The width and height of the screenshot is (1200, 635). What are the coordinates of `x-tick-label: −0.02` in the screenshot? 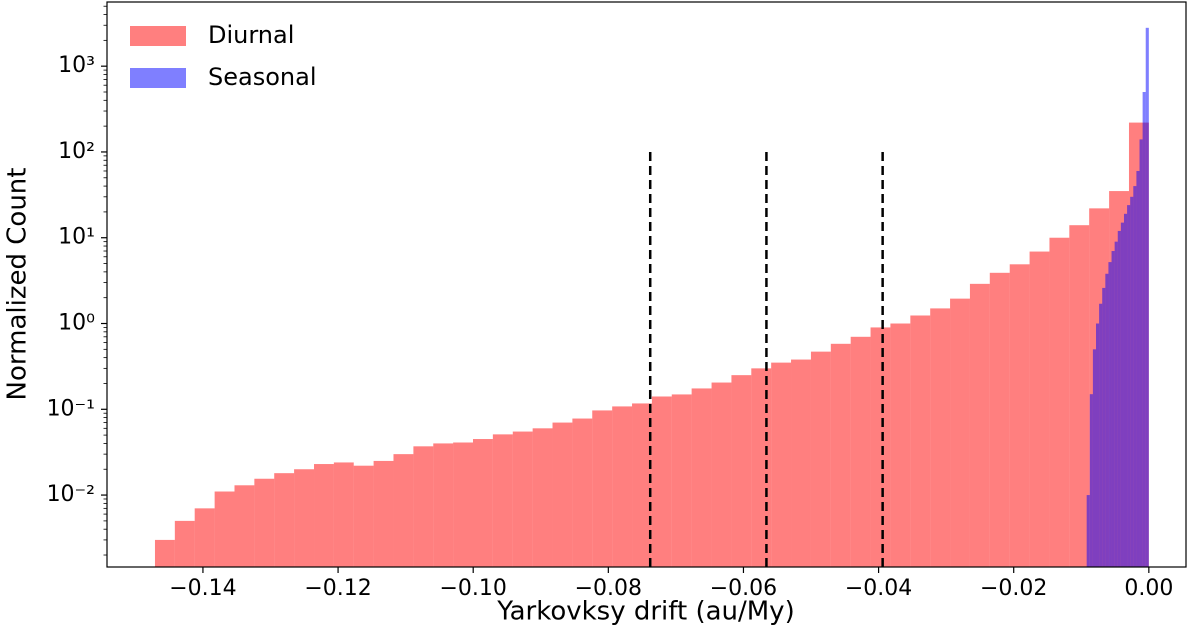 It's located at (1013, 588).